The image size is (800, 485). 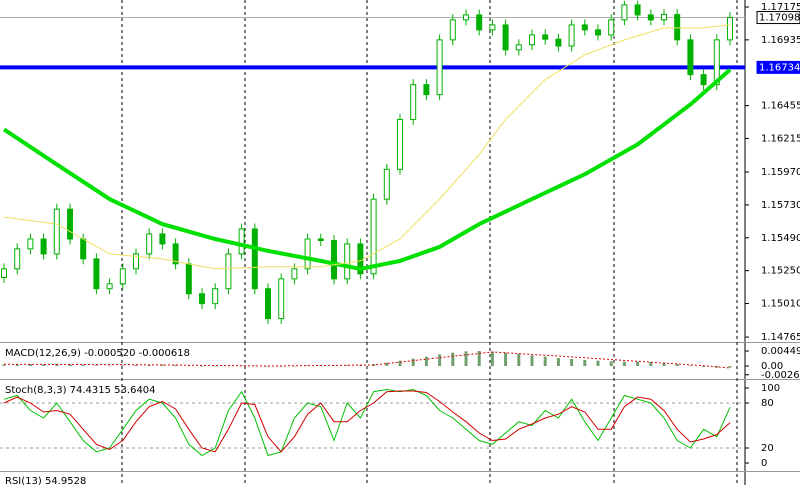 I want to click on pane-title: Stoch(8,3,3) 74.4315 53.6404, so click(x=80, y=390).